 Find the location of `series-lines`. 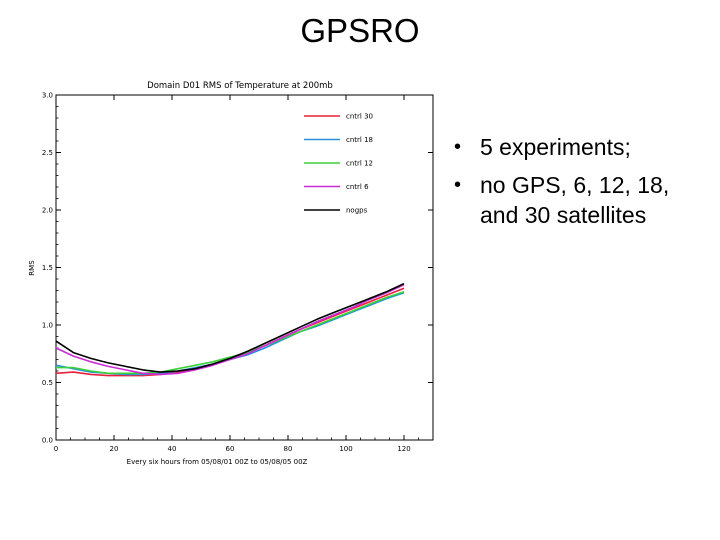

series-lines is located at coordinates (230, 329).